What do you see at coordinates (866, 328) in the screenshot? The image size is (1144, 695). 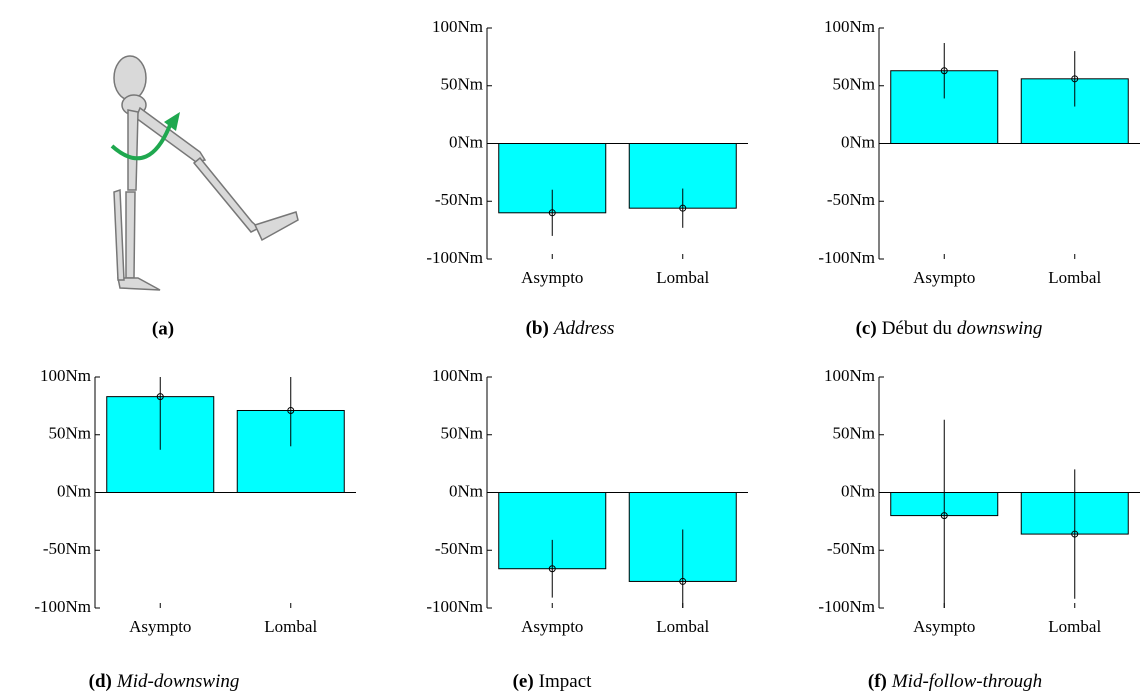 I see `caption-part: (c)` at bounding box center [866, 328].